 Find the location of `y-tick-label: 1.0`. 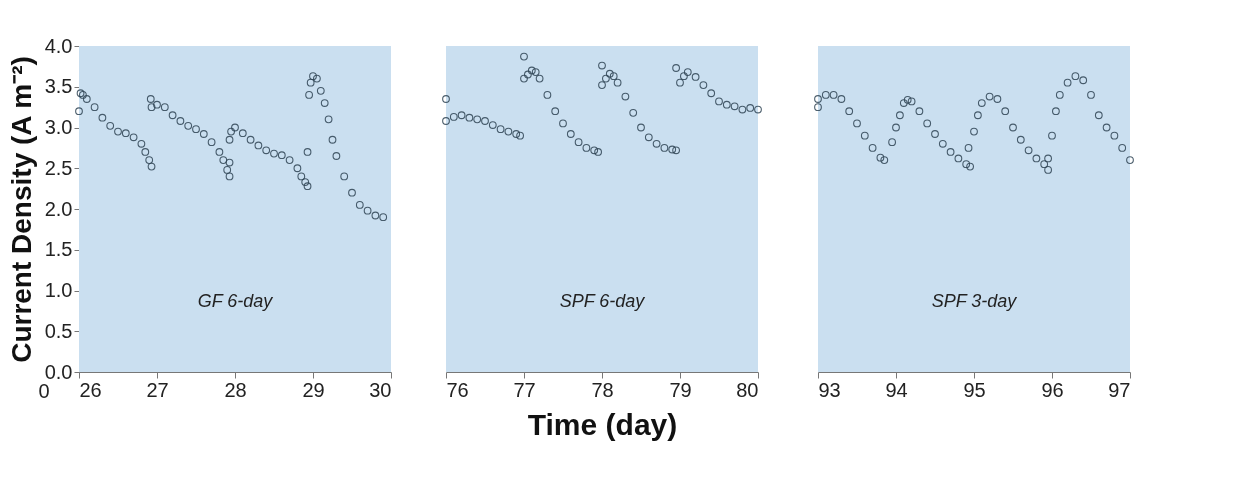

y-tick-label: 1.0 is located at coordinates (58, 290).